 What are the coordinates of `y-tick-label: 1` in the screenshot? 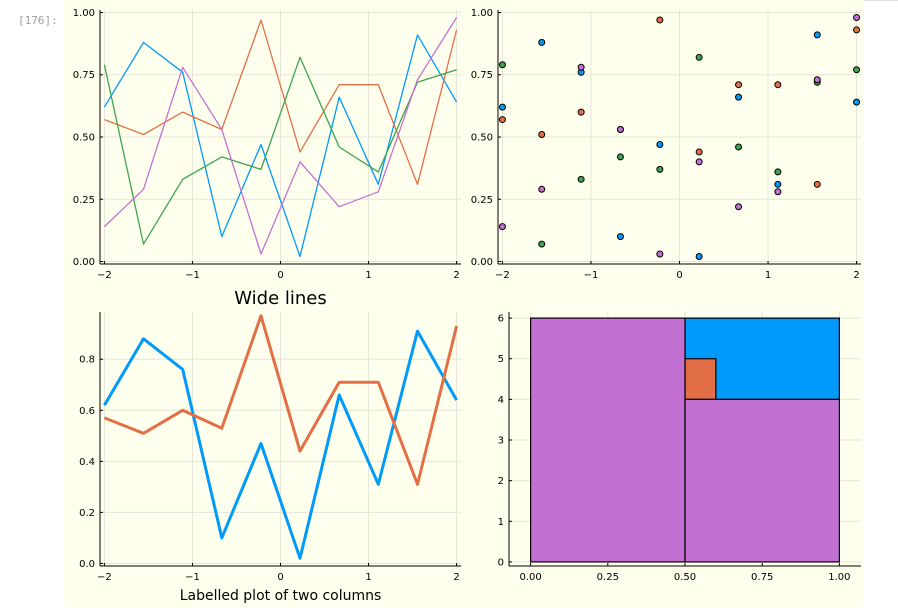 It's located at (501, 522).